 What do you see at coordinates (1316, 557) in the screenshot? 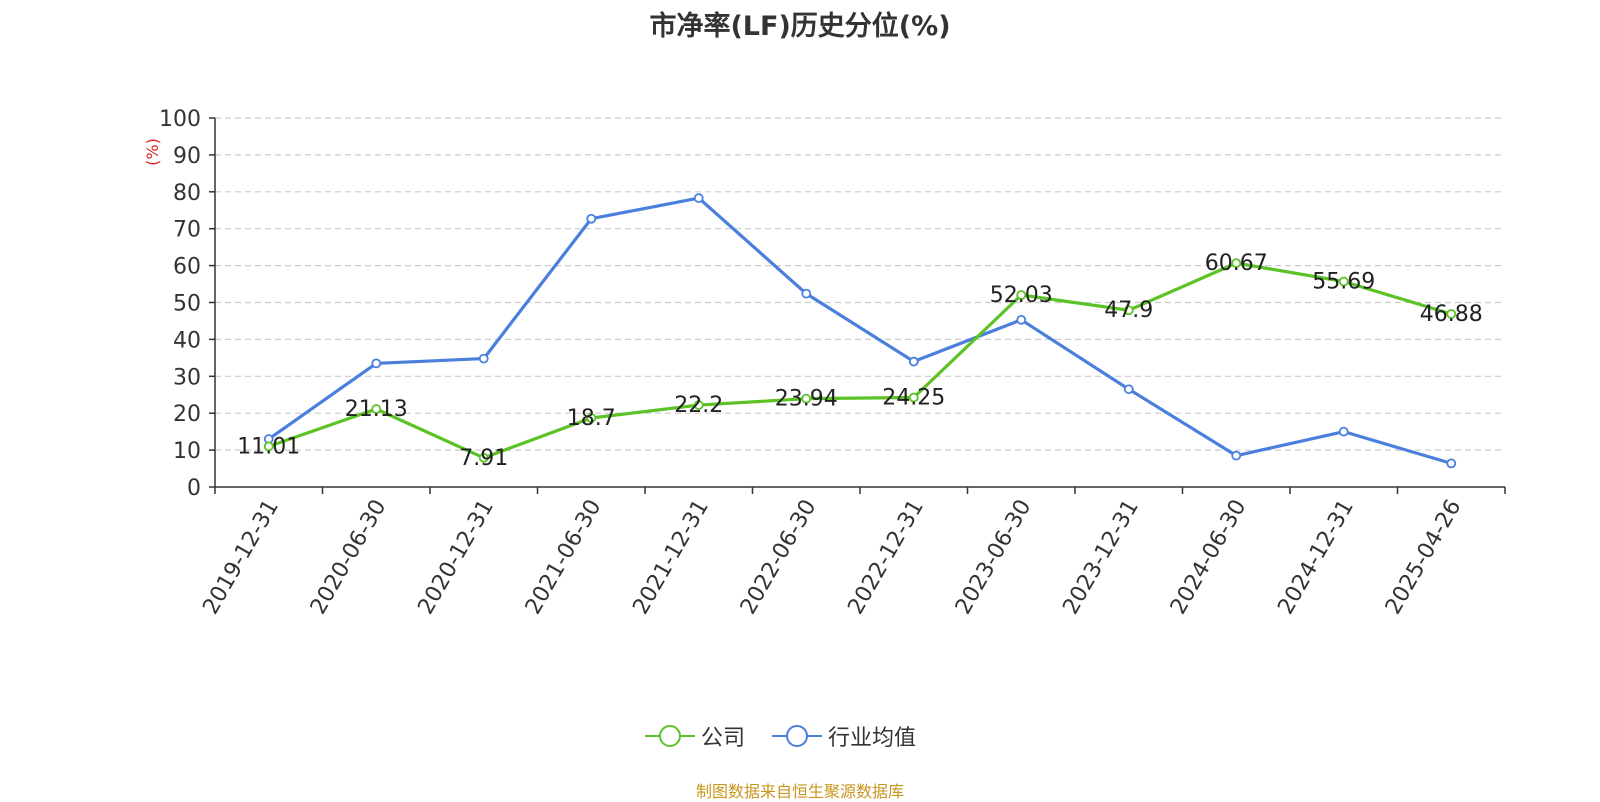
I see `x-tick-label: 2024-12-31` at bounding box center [1316, 557].